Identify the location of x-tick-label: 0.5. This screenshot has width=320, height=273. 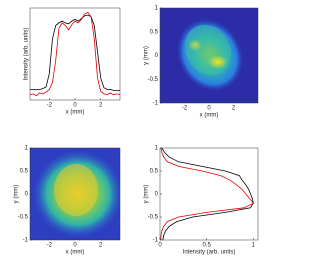
(206, 246).